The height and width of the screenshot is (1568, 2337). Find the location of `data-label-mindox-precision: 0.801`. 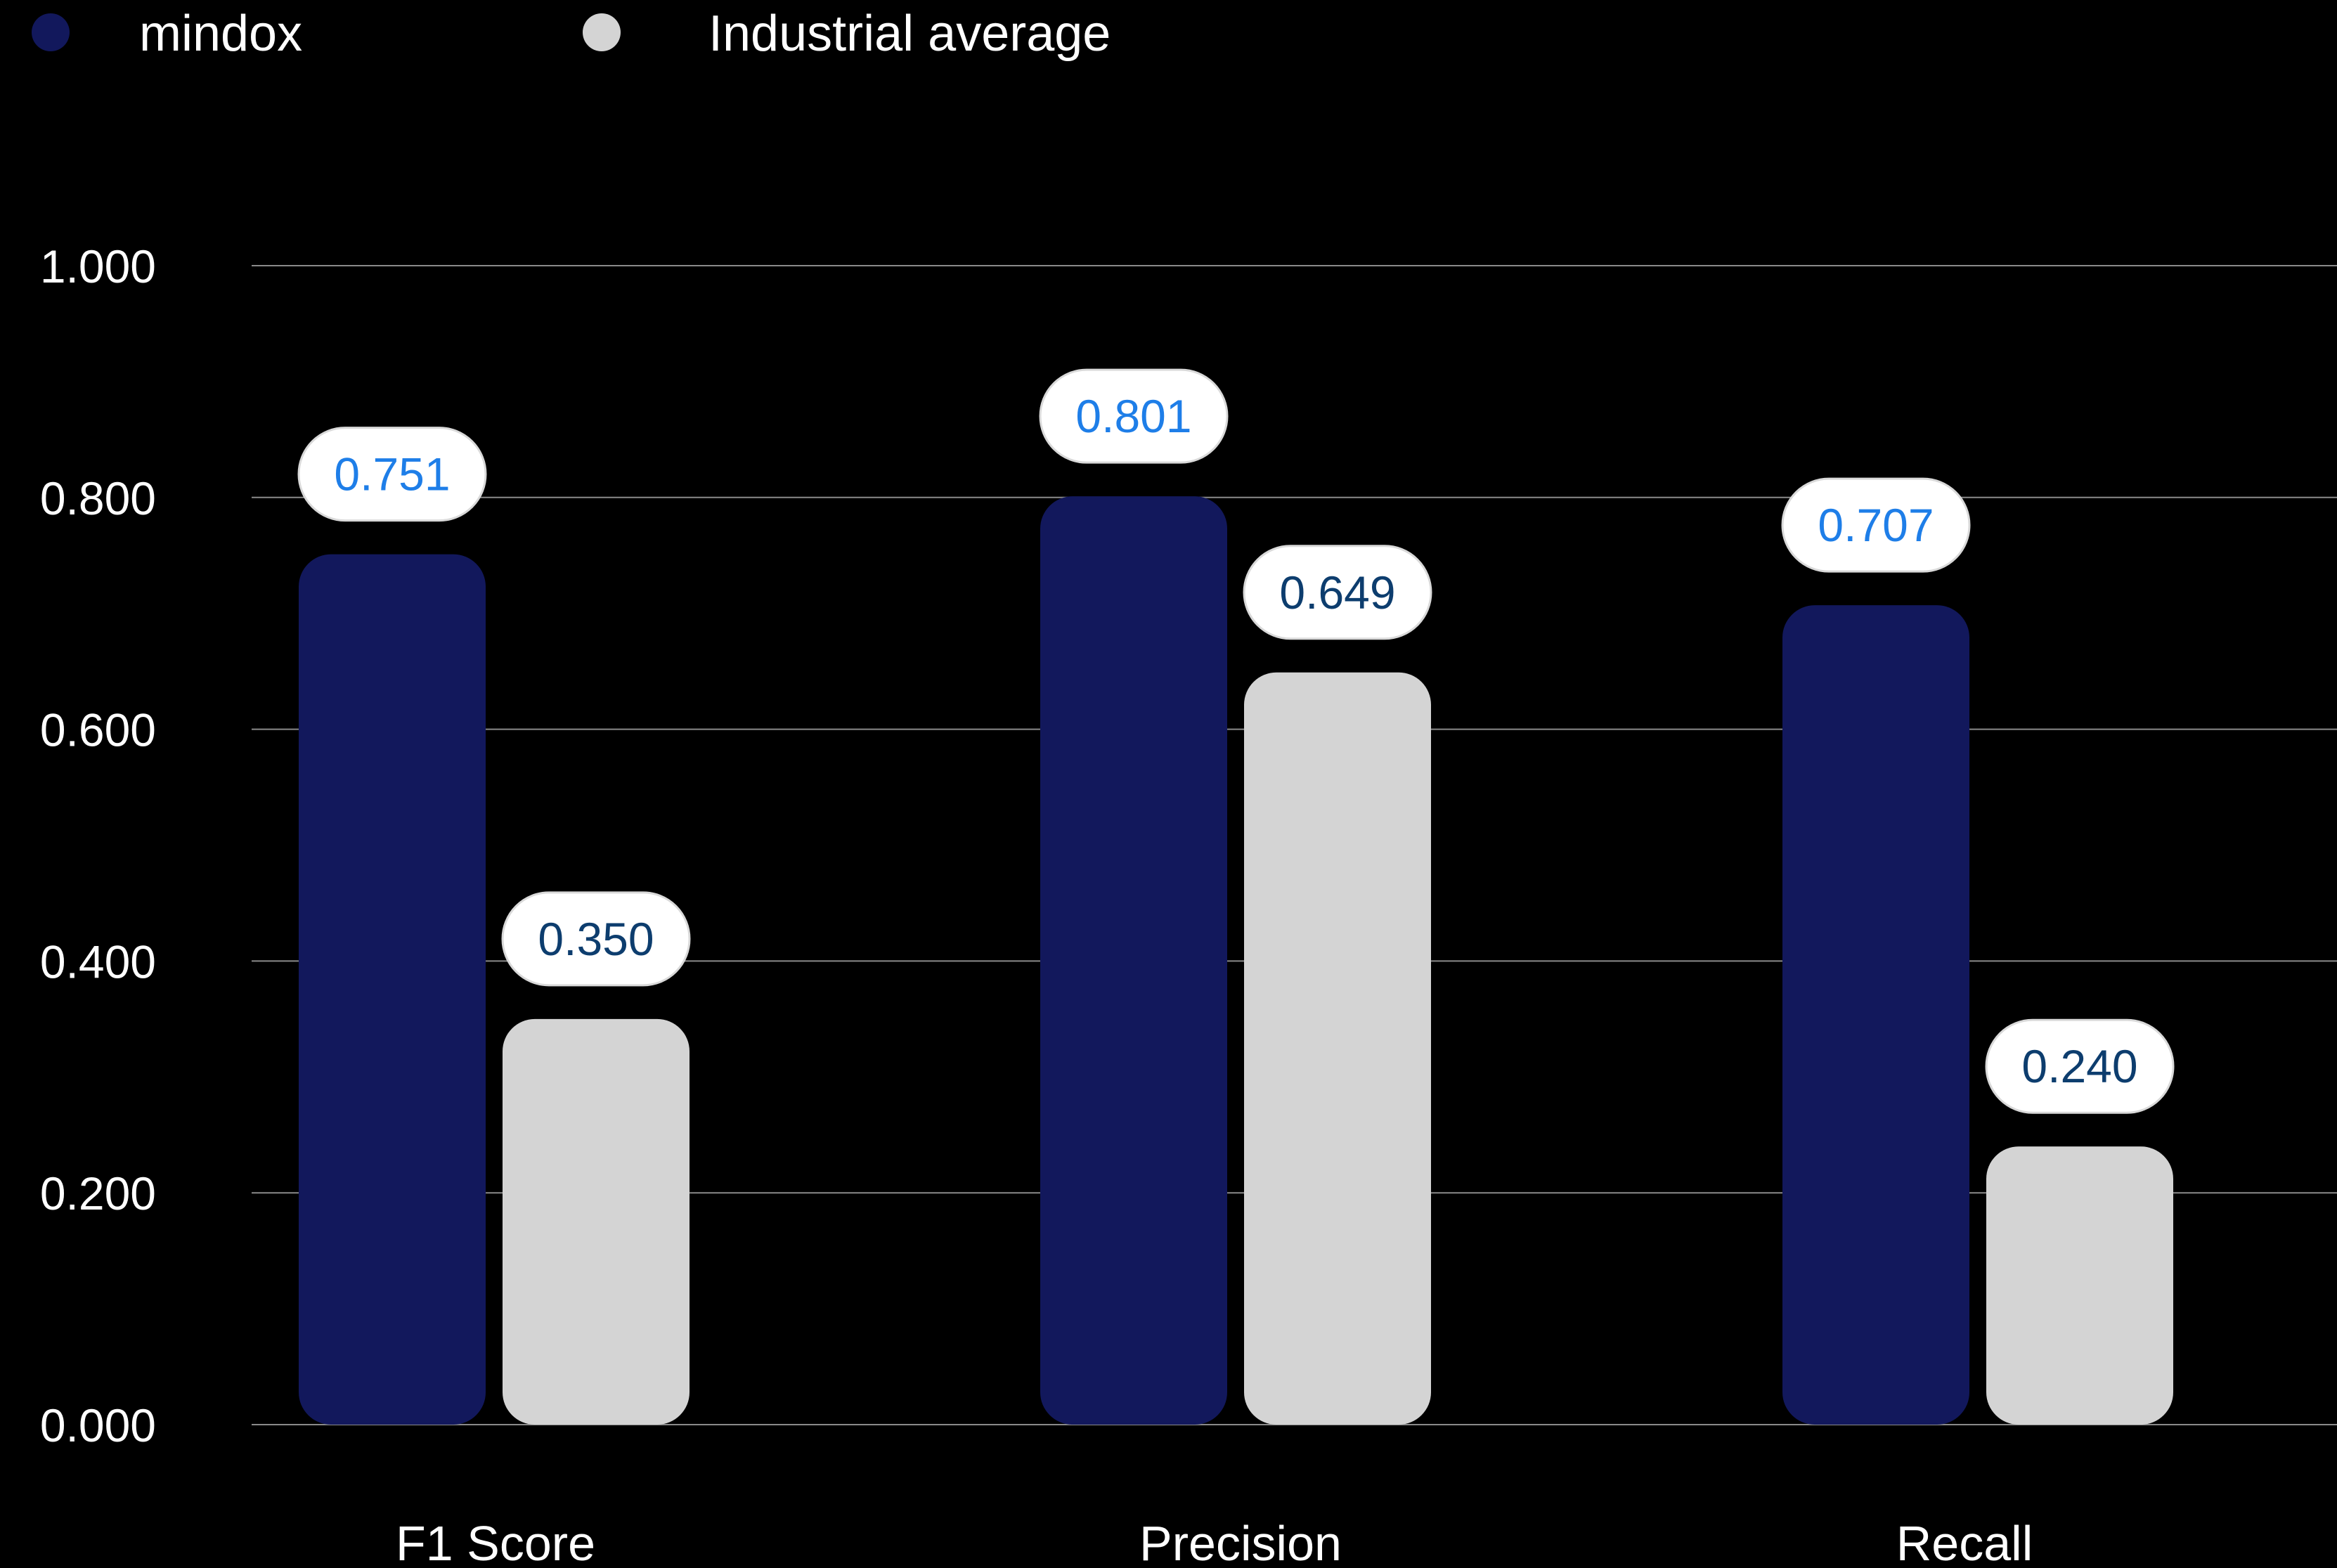

data-label-mindox-precision: 0.801 is located at coordinates (1134, 416).